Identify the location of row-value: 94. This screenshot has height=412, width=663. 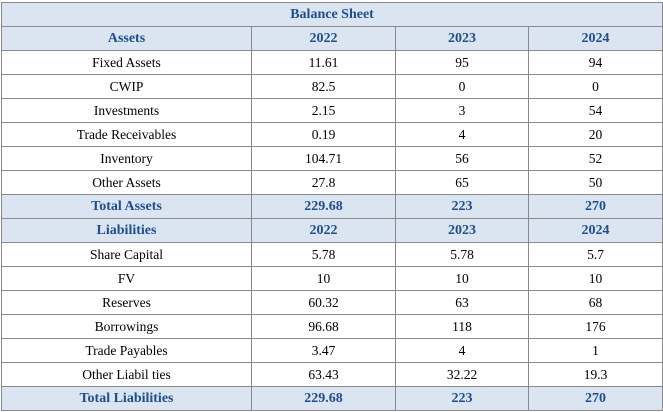
(595, 62).